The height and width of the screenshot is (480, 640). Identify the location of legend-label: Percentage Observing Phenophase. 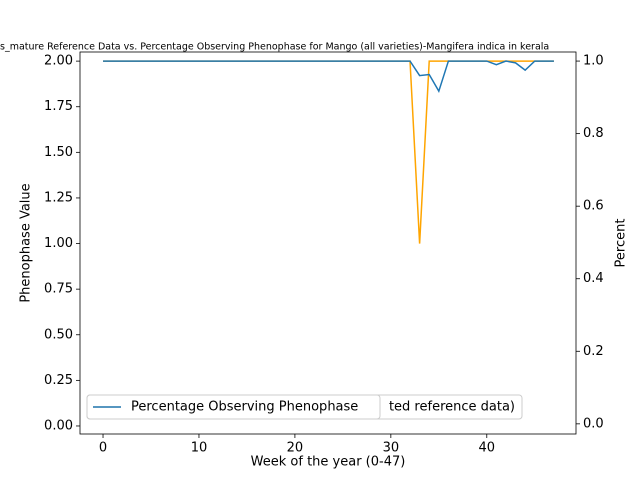
(244, 407).